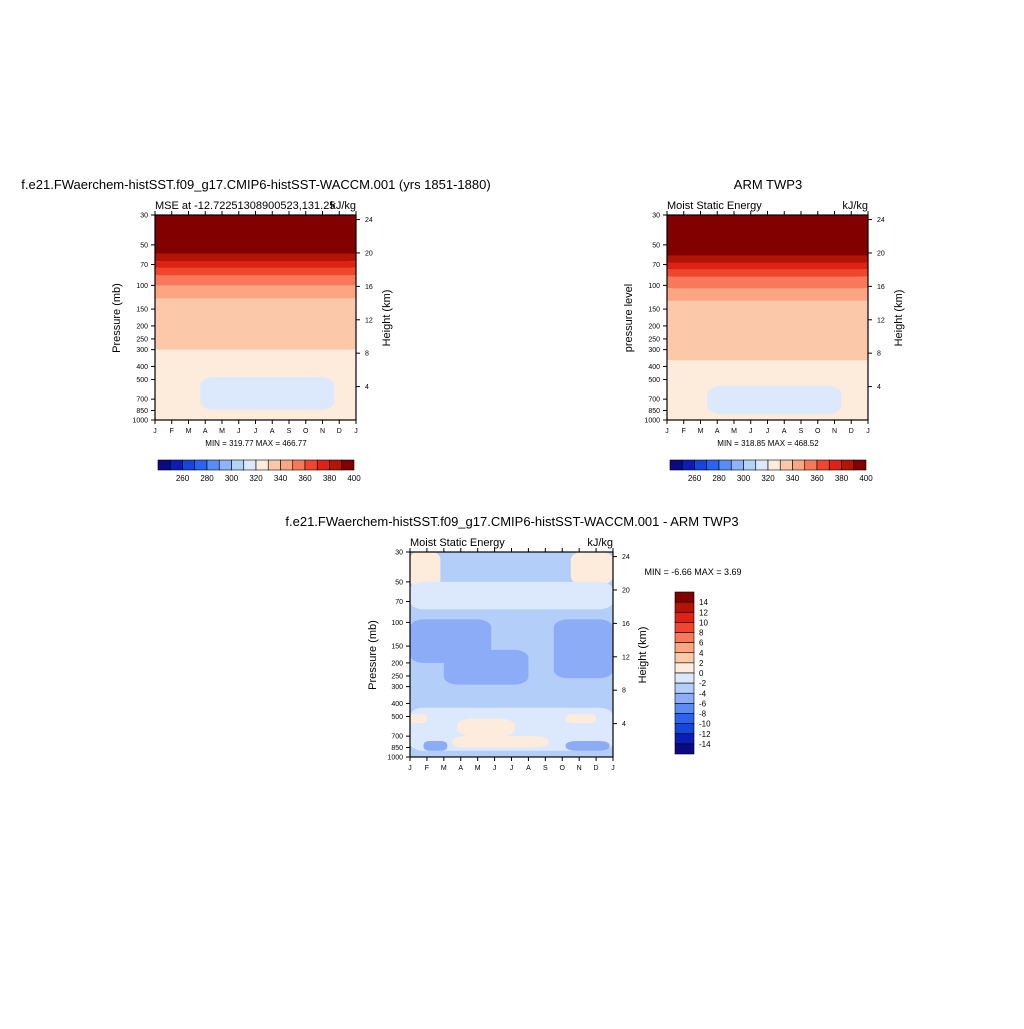 The height and width of the screenshot is (1029, 1024). What do you see at coordinates (142, 367) in the screenshot?
I see `model-ytick-label-8: 400` at bounding box center [142, 367].